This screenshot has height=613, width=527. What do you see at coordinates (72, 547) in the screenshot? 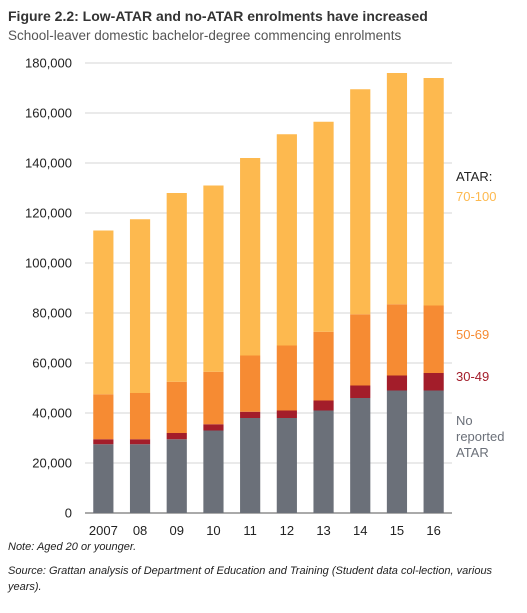
I see `chart-note: Note: Aged 20 or younger.` at bounding box center [72, 547].